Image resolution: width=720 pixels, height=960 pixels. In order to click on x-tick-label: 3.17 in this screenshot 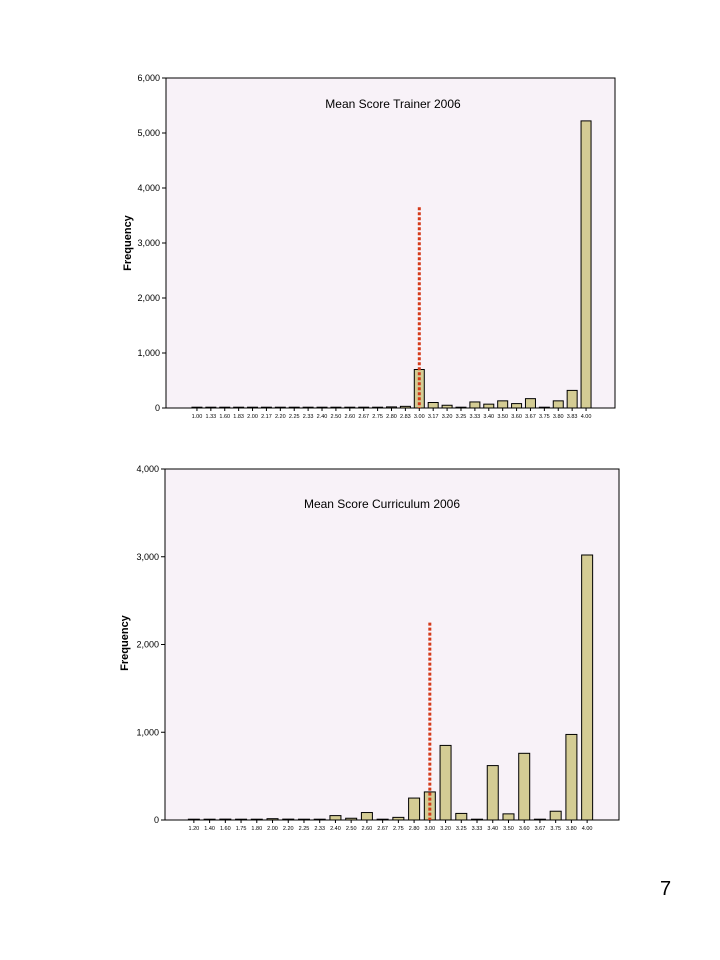, I will do `click(433, 417)`.